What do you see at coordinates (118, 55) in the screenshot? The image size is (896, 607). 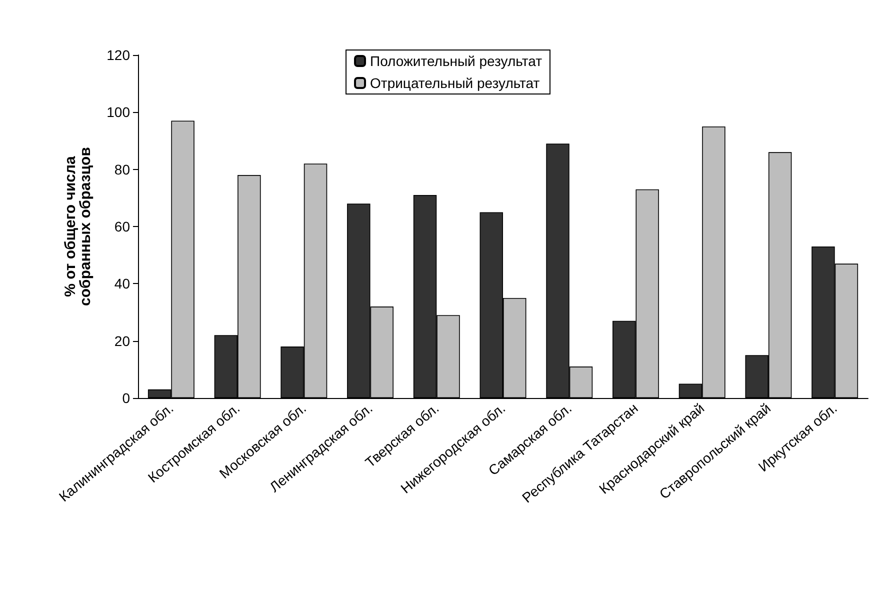 I see `y-tick-label: 120` at bounding box center [118, 55].